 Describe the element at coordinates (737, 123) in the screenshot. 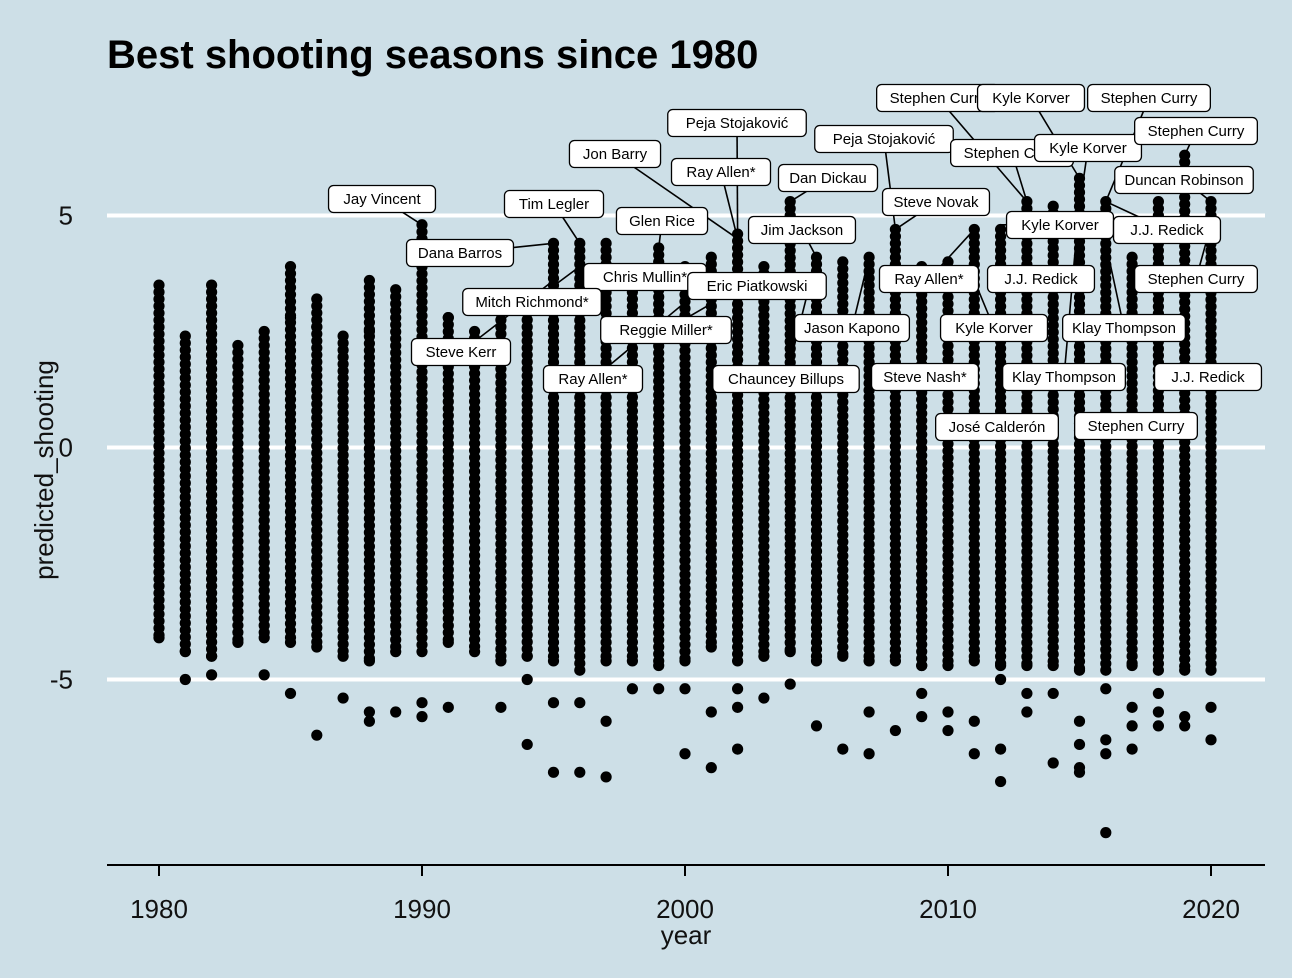

I see `player-label: Peja Stojaković` at that location.